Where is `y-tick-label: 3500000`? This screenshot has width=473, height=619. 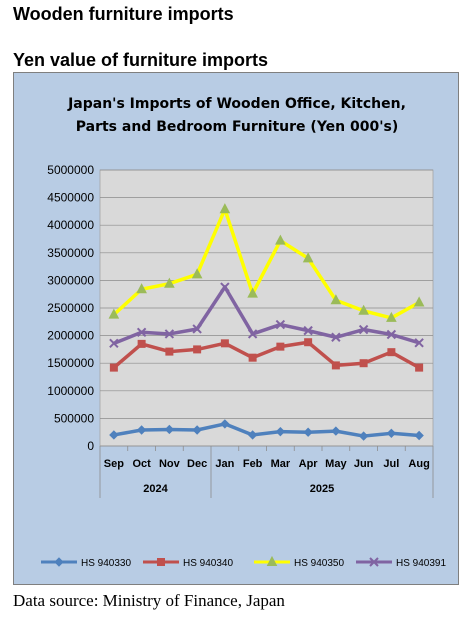
y-tick-label: 3500000 is located at coordinates (70, 253).